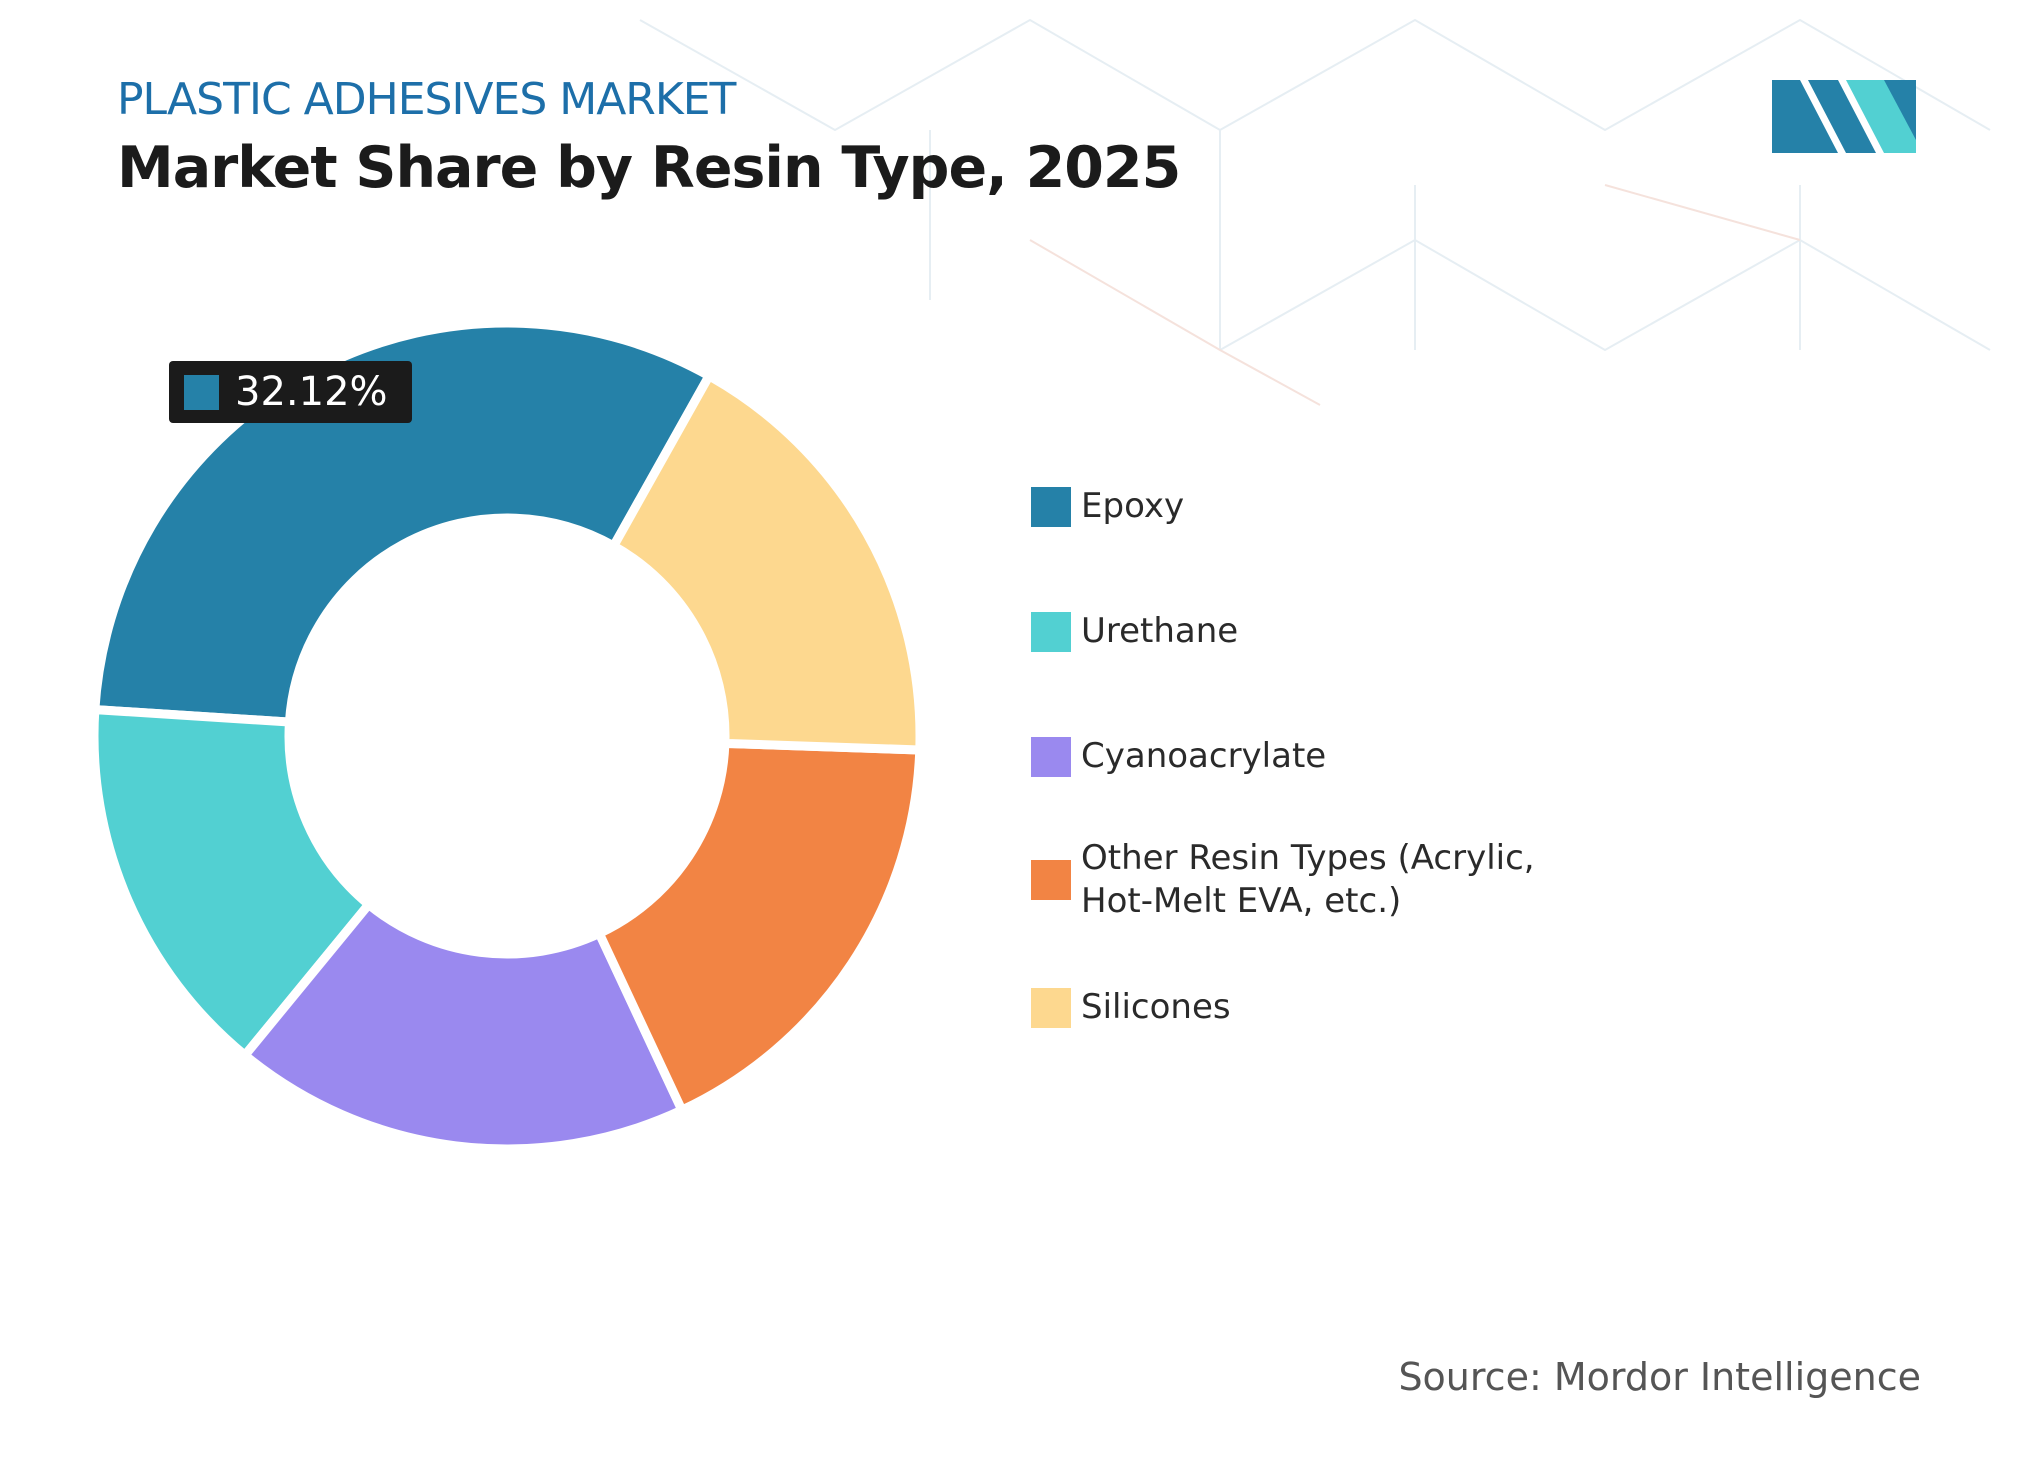  Describe the element at coordinates (649, 168) in the screenshot. I see `title: Market Share by Resin Type, 2025` at that location.